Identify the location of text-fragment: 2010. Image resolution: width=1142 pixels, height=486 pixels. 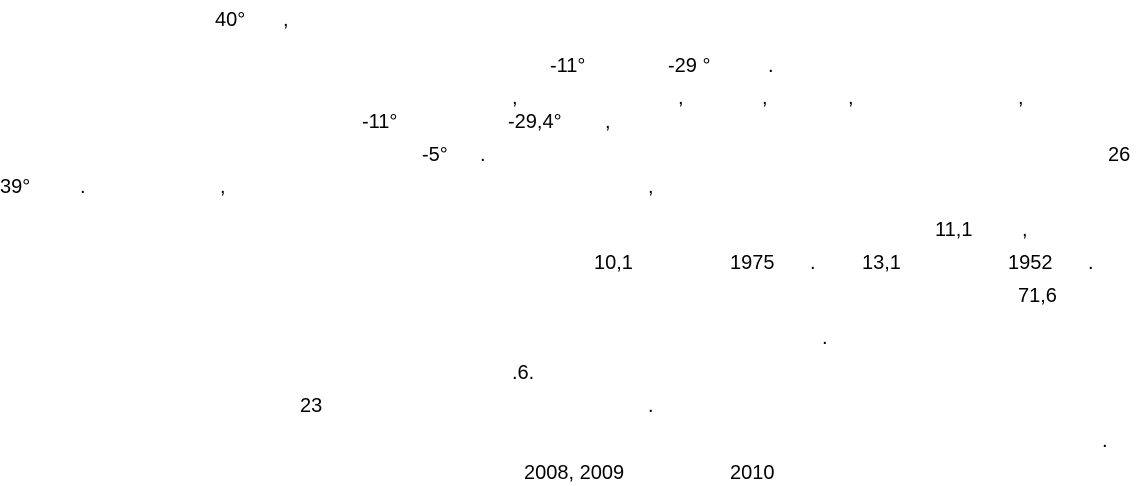
(752, 473).